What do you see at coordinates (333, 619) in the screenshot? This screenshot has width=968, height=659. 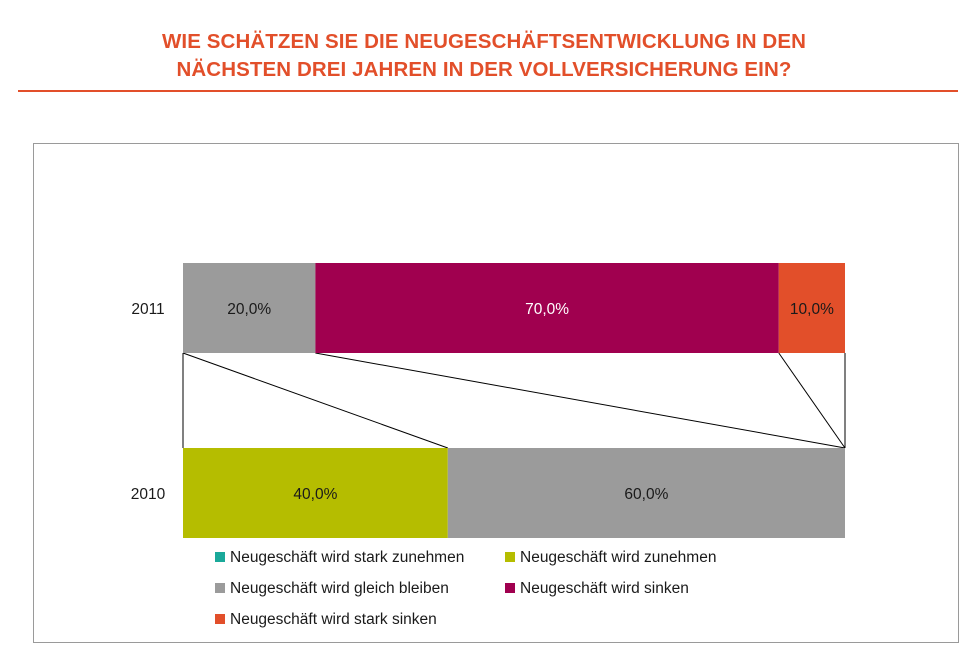 I see `legend-label-stark-sinken: Neugeschäft wird stark sinken` at bounding box center [333, 619].